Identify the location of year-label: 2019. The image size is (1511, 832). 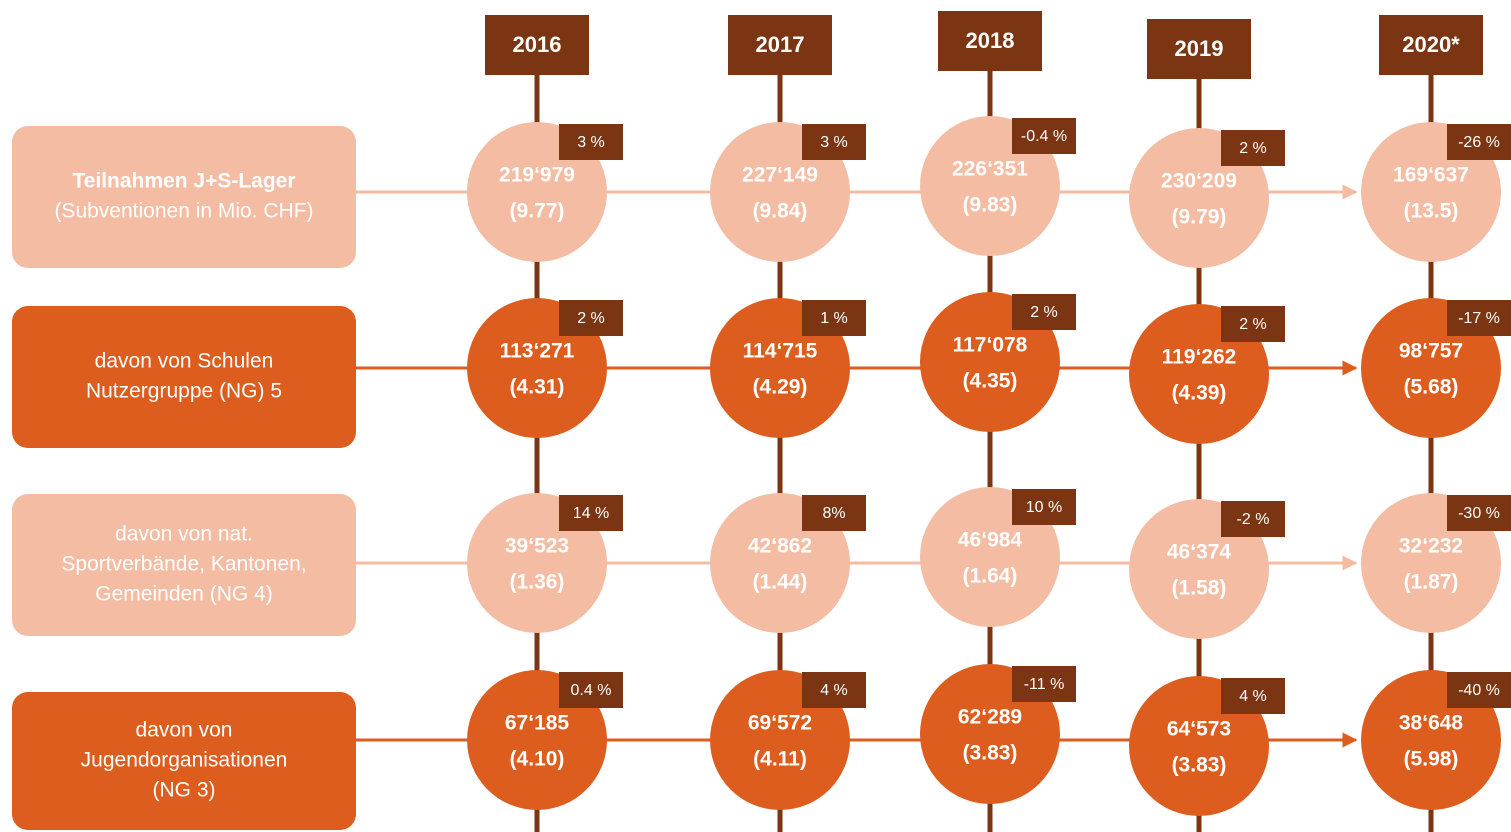
(1199, 48).